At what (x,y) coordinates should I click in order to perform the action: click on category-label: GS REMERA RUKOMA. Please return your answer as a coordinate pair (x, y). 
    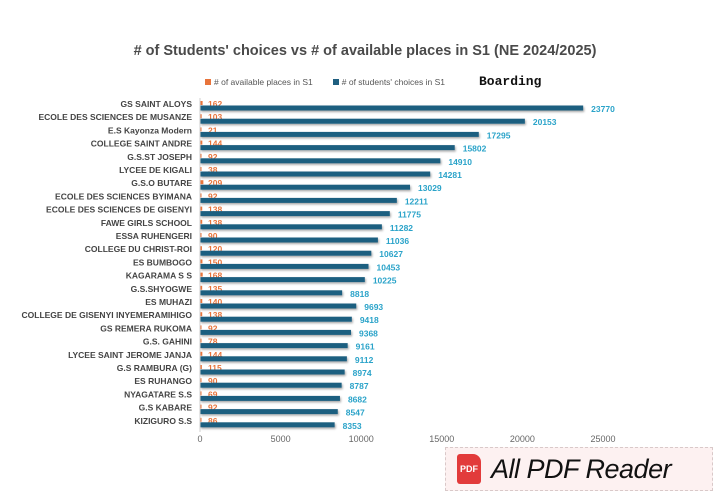
    Looking at the image, I should click on (146, 328).